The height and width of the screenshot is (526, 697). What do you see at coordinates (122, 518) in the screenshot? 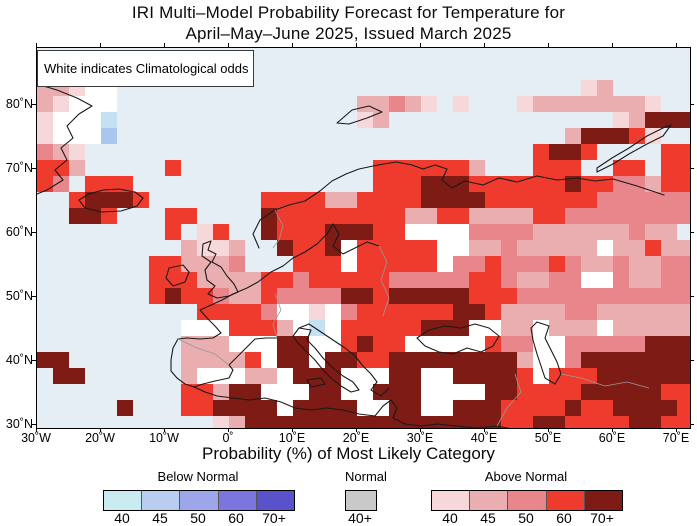
I see `legend-tick-value: 40` at bounding box center [122, 518].